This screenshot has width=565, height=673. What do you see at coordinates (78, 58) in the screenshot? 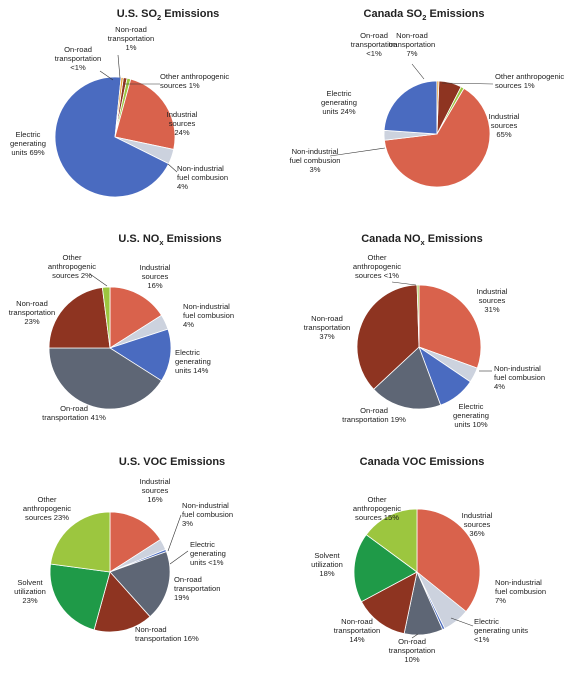
I see `us-so2-label-5: On-road transportation <1%` at bounding box center [78, 58].